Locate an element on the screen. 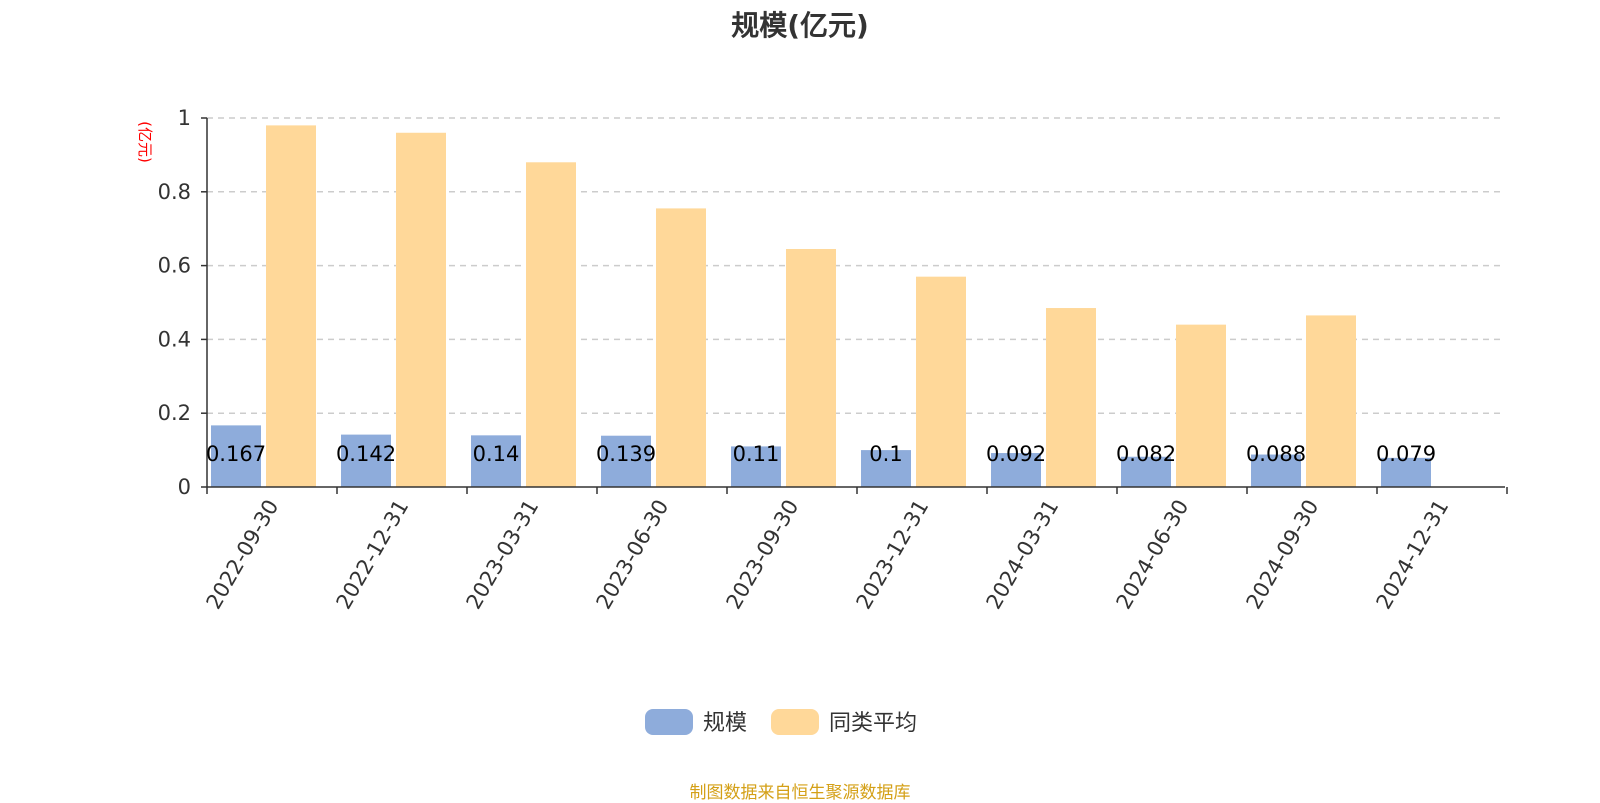 The width and height of the screenshot is (1600, 803). x-tick-label: 2023-06-30 is located at coordinates (633, 555).